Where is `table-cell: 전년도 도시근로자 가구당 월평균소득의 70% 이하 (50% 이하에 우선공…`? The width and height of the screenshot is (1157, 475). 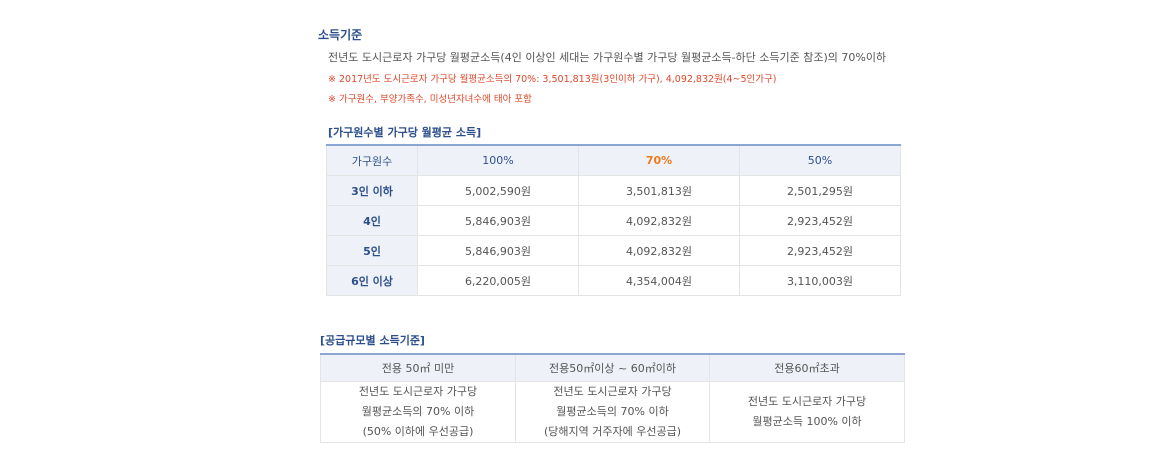
table-cell: 전년도 도시근로자 가구당 월평균소득의 70% 이하 (50% 이하에 우선공… is located at coordinates (418, 412).